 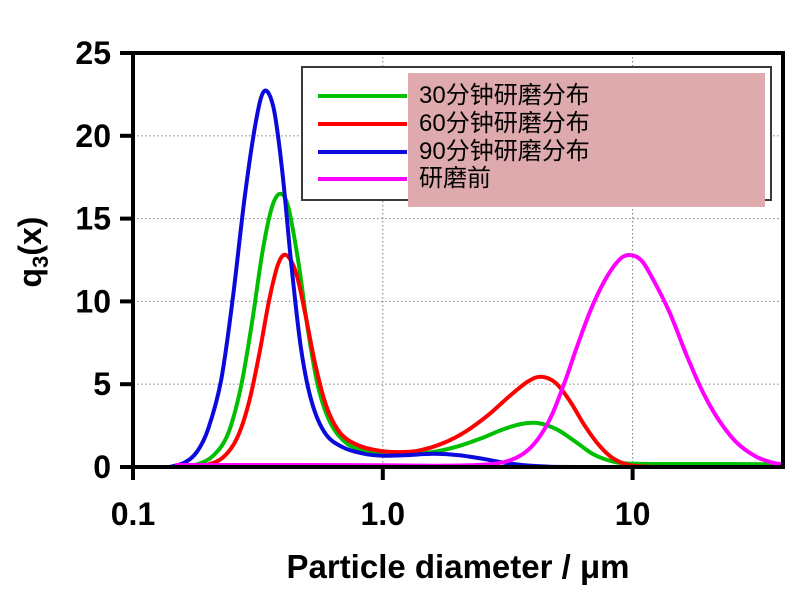 What do you see at coordinates (504, 95) in the screenshot?
I see `legend-label-30min: 30分钟研磨分布` at bounding box center [504, 95].